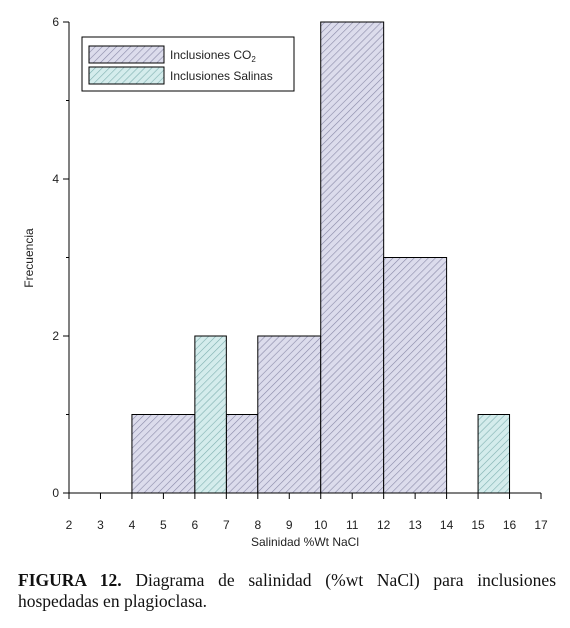 Image resolution: width=570 pixels, height=628 pixels. I want to click on x-tick-label-4: 4, so click(132, 525).